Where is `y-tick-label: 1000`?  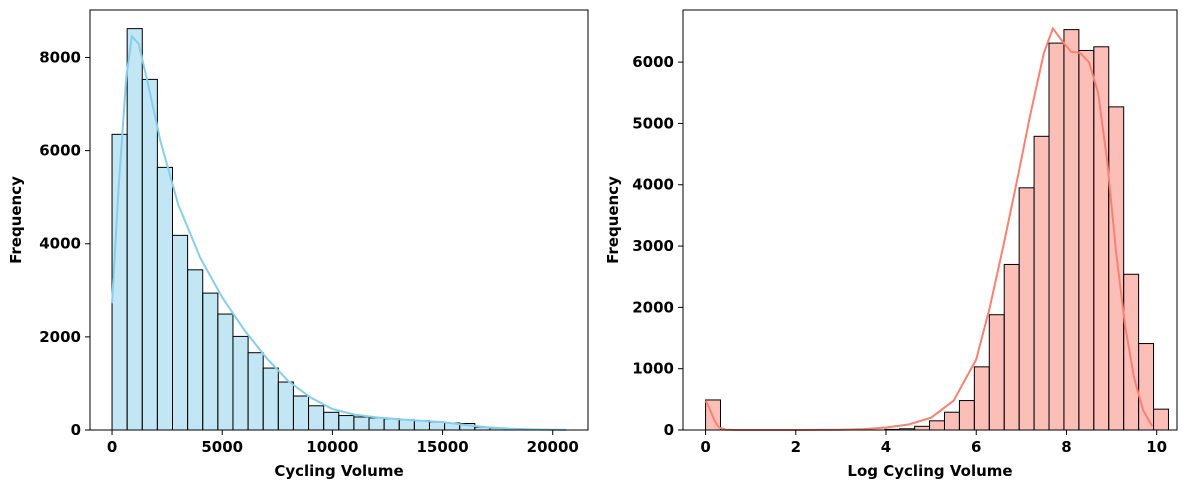 y-tick-label: 1000 is located at coordinates (653, 369).